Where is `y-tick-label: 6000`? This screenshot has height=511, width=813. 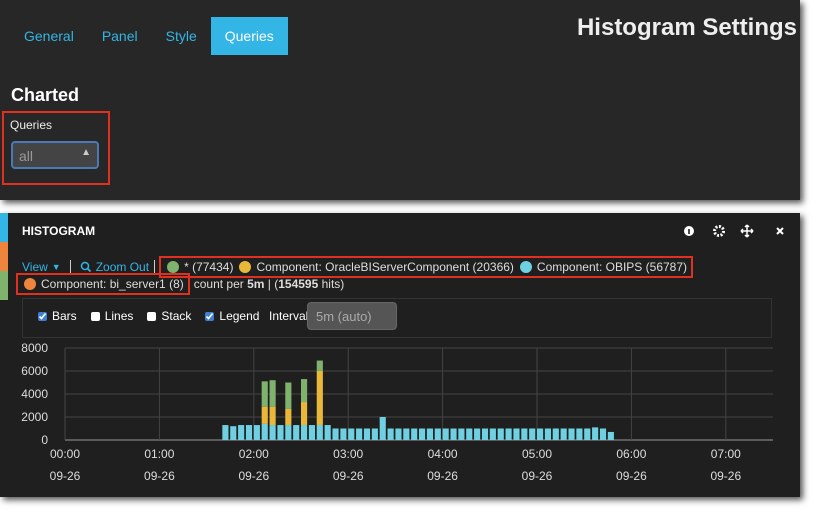
y-tick-label: 6000 is located at coordinates (34, 371).